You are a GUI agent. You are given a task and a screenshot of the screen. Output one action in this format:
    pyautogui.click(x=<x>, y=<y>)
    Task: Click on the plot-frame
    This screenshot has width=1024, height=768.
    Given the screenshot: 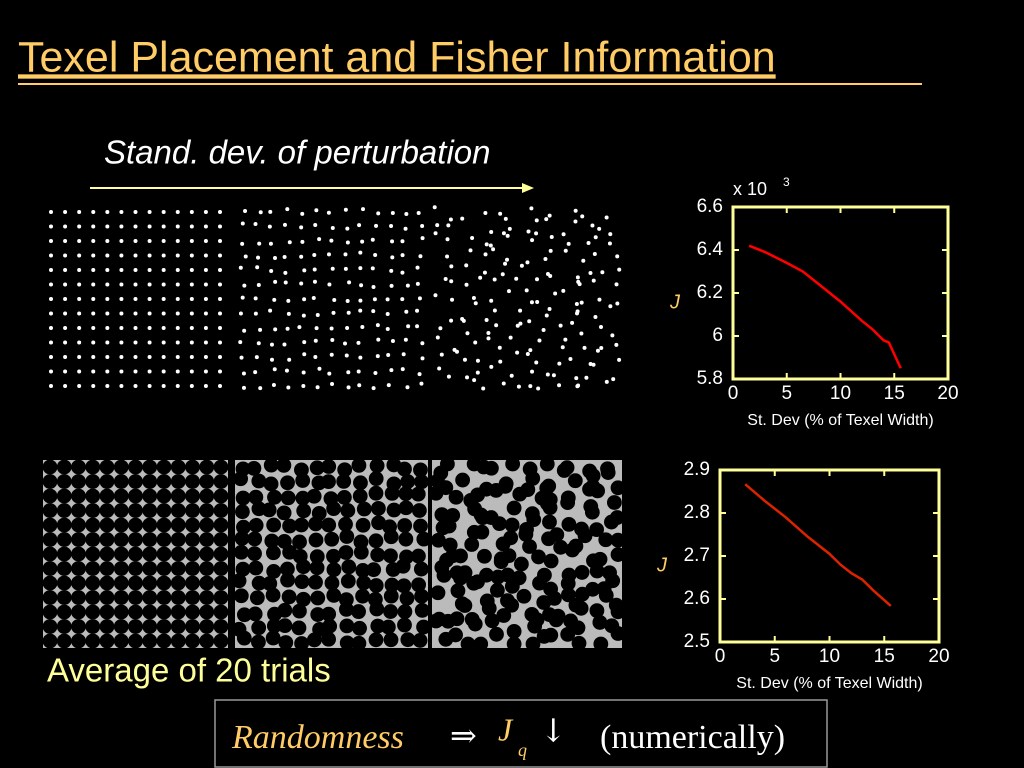 What is the action you would take?
    pyautogui.click(x=829, y=556)
    